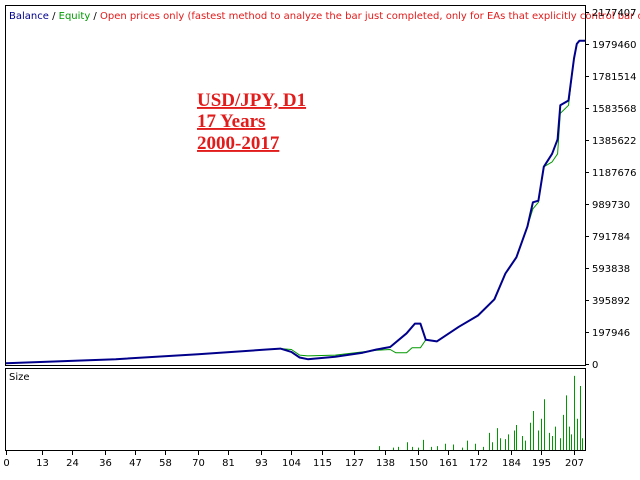 The height and width of the screenshot is (480, 640). I want to click on x-tick-label: 207, so click(574, 463).